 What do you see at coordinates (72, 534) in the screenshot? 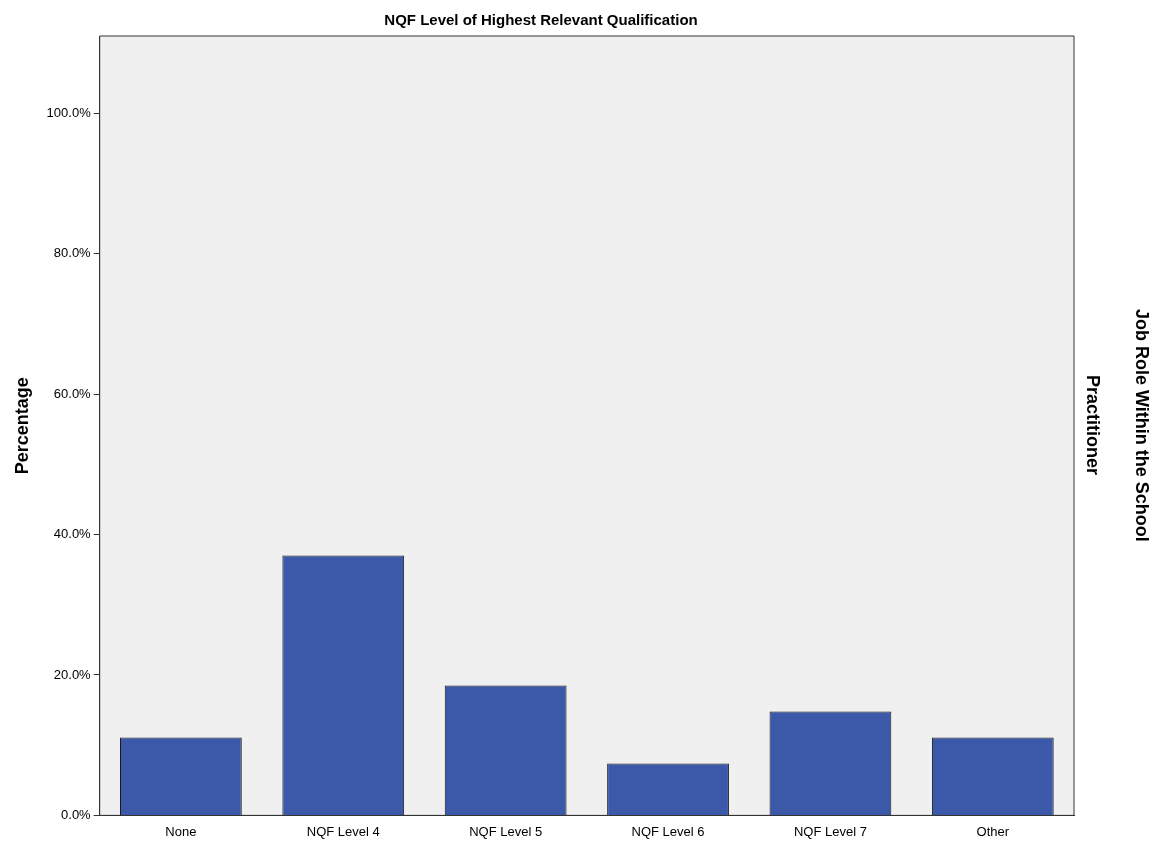
I see `y-tick-label: 40.0%` at bounding box center [72, 534].